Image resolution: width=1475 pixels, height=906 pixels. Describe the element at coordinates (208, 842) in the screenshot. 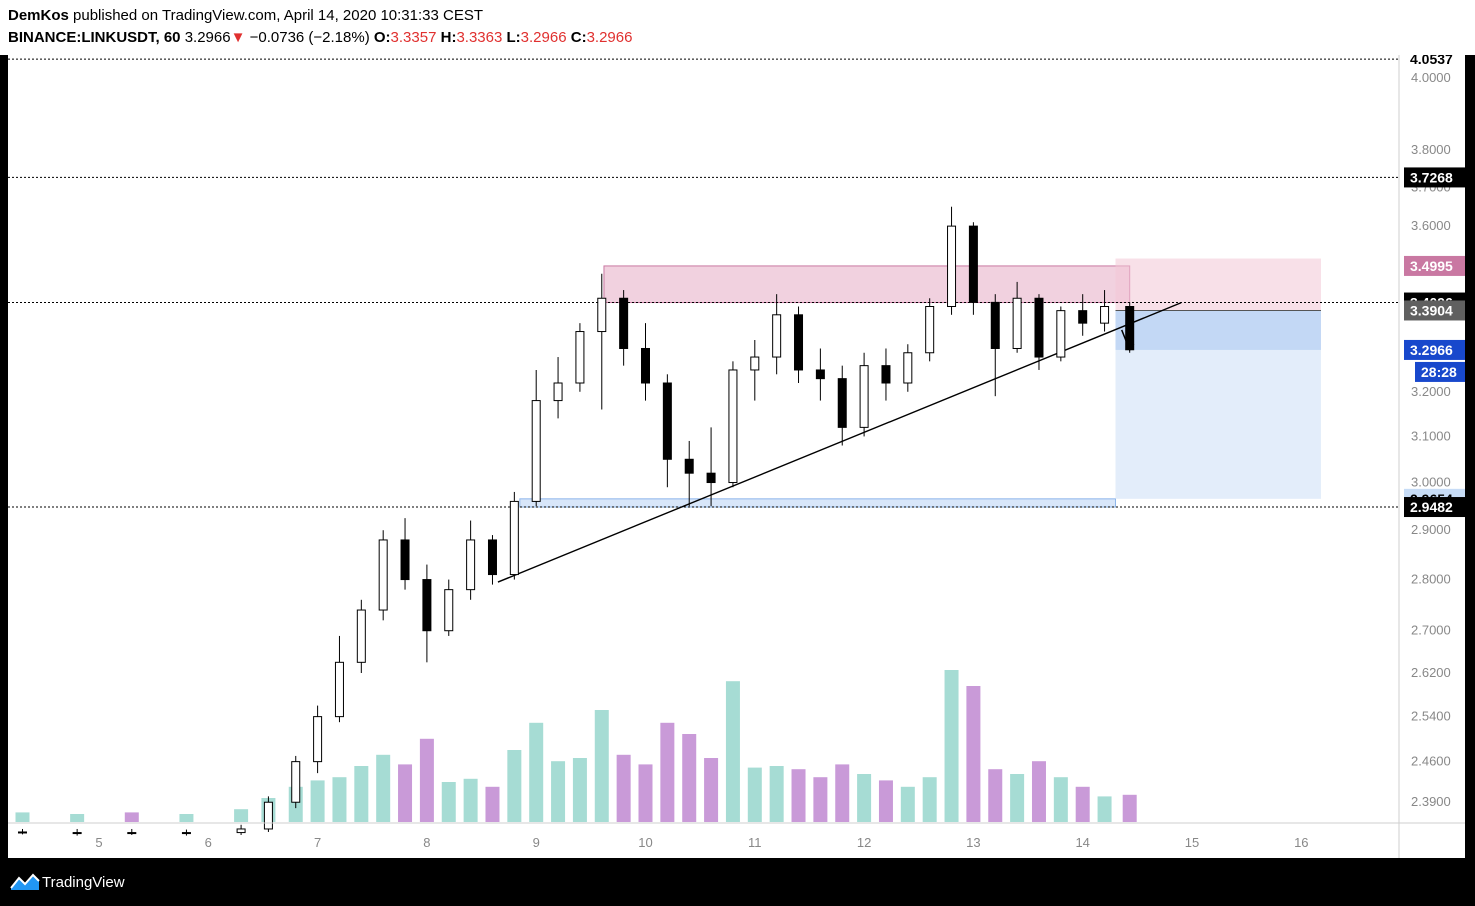

I see `x-tick-label: 6` at that location.